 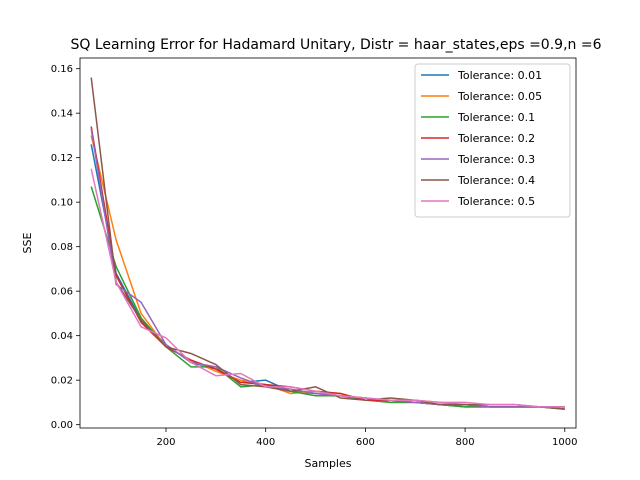 I want to click on legend-label: Tolerance: 0.2, so click(x=496, y=138).